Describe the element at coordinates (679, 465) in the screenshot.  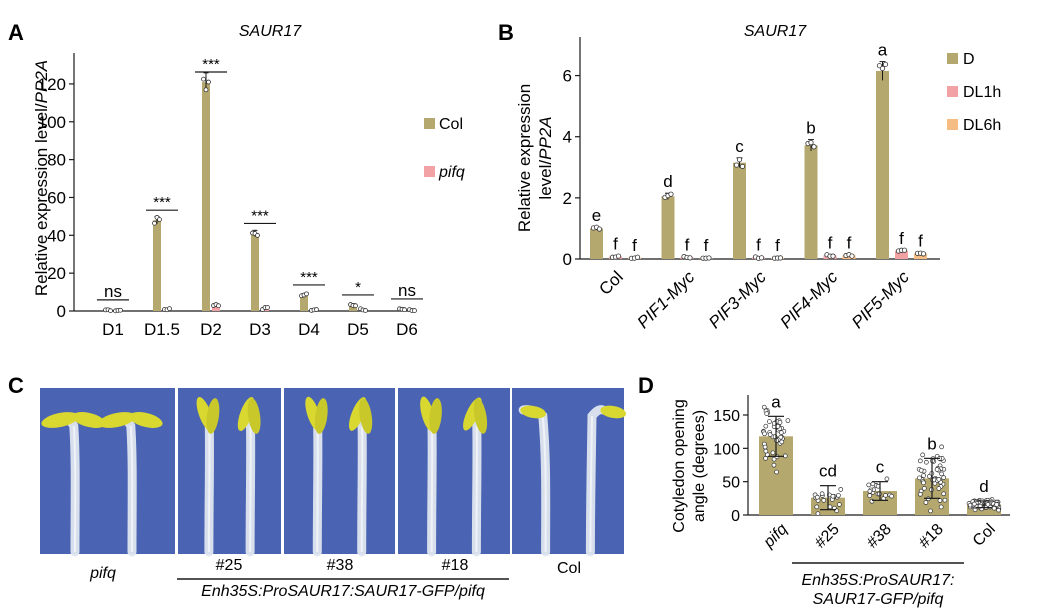
I see `chart-d-ylabel-line1: Cotyledon opening` at that location.